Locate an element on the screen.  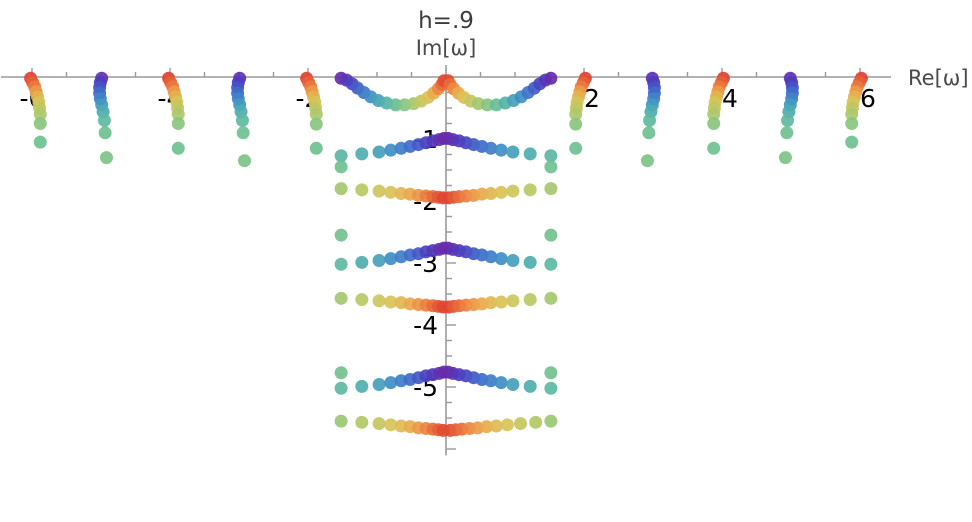
axis-labels-layer: h=.9 Im[ω] Re[ω] is located at coordinates (692, 49).